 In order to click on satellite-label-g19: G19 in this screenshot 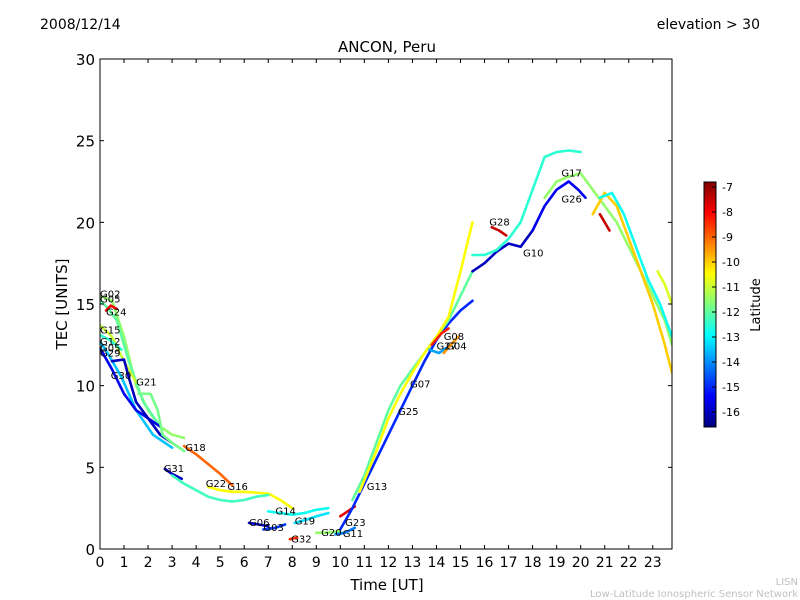, I will do `click(305, 522)`.